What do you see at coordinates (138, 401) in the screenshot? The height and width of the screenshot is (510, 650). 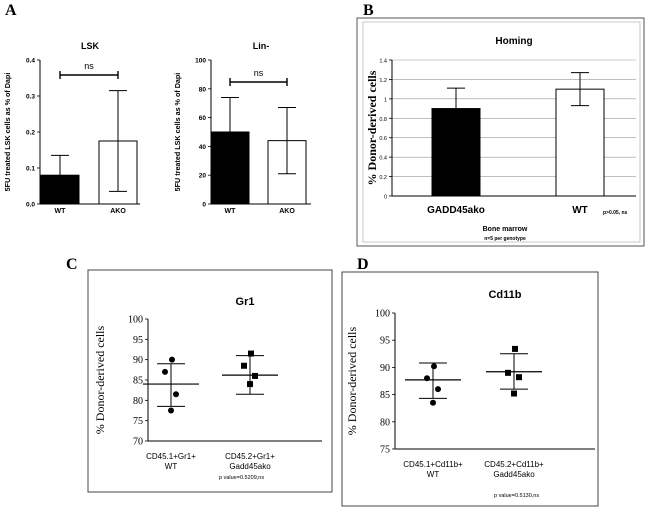 I see `y-tick-label-gr1: 80` at bounding box center [138, 401].